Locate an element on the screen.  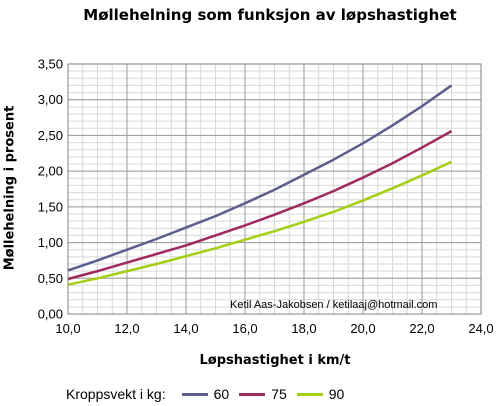
y-tick-label: 1,00 is located at coordinates (50, 242).